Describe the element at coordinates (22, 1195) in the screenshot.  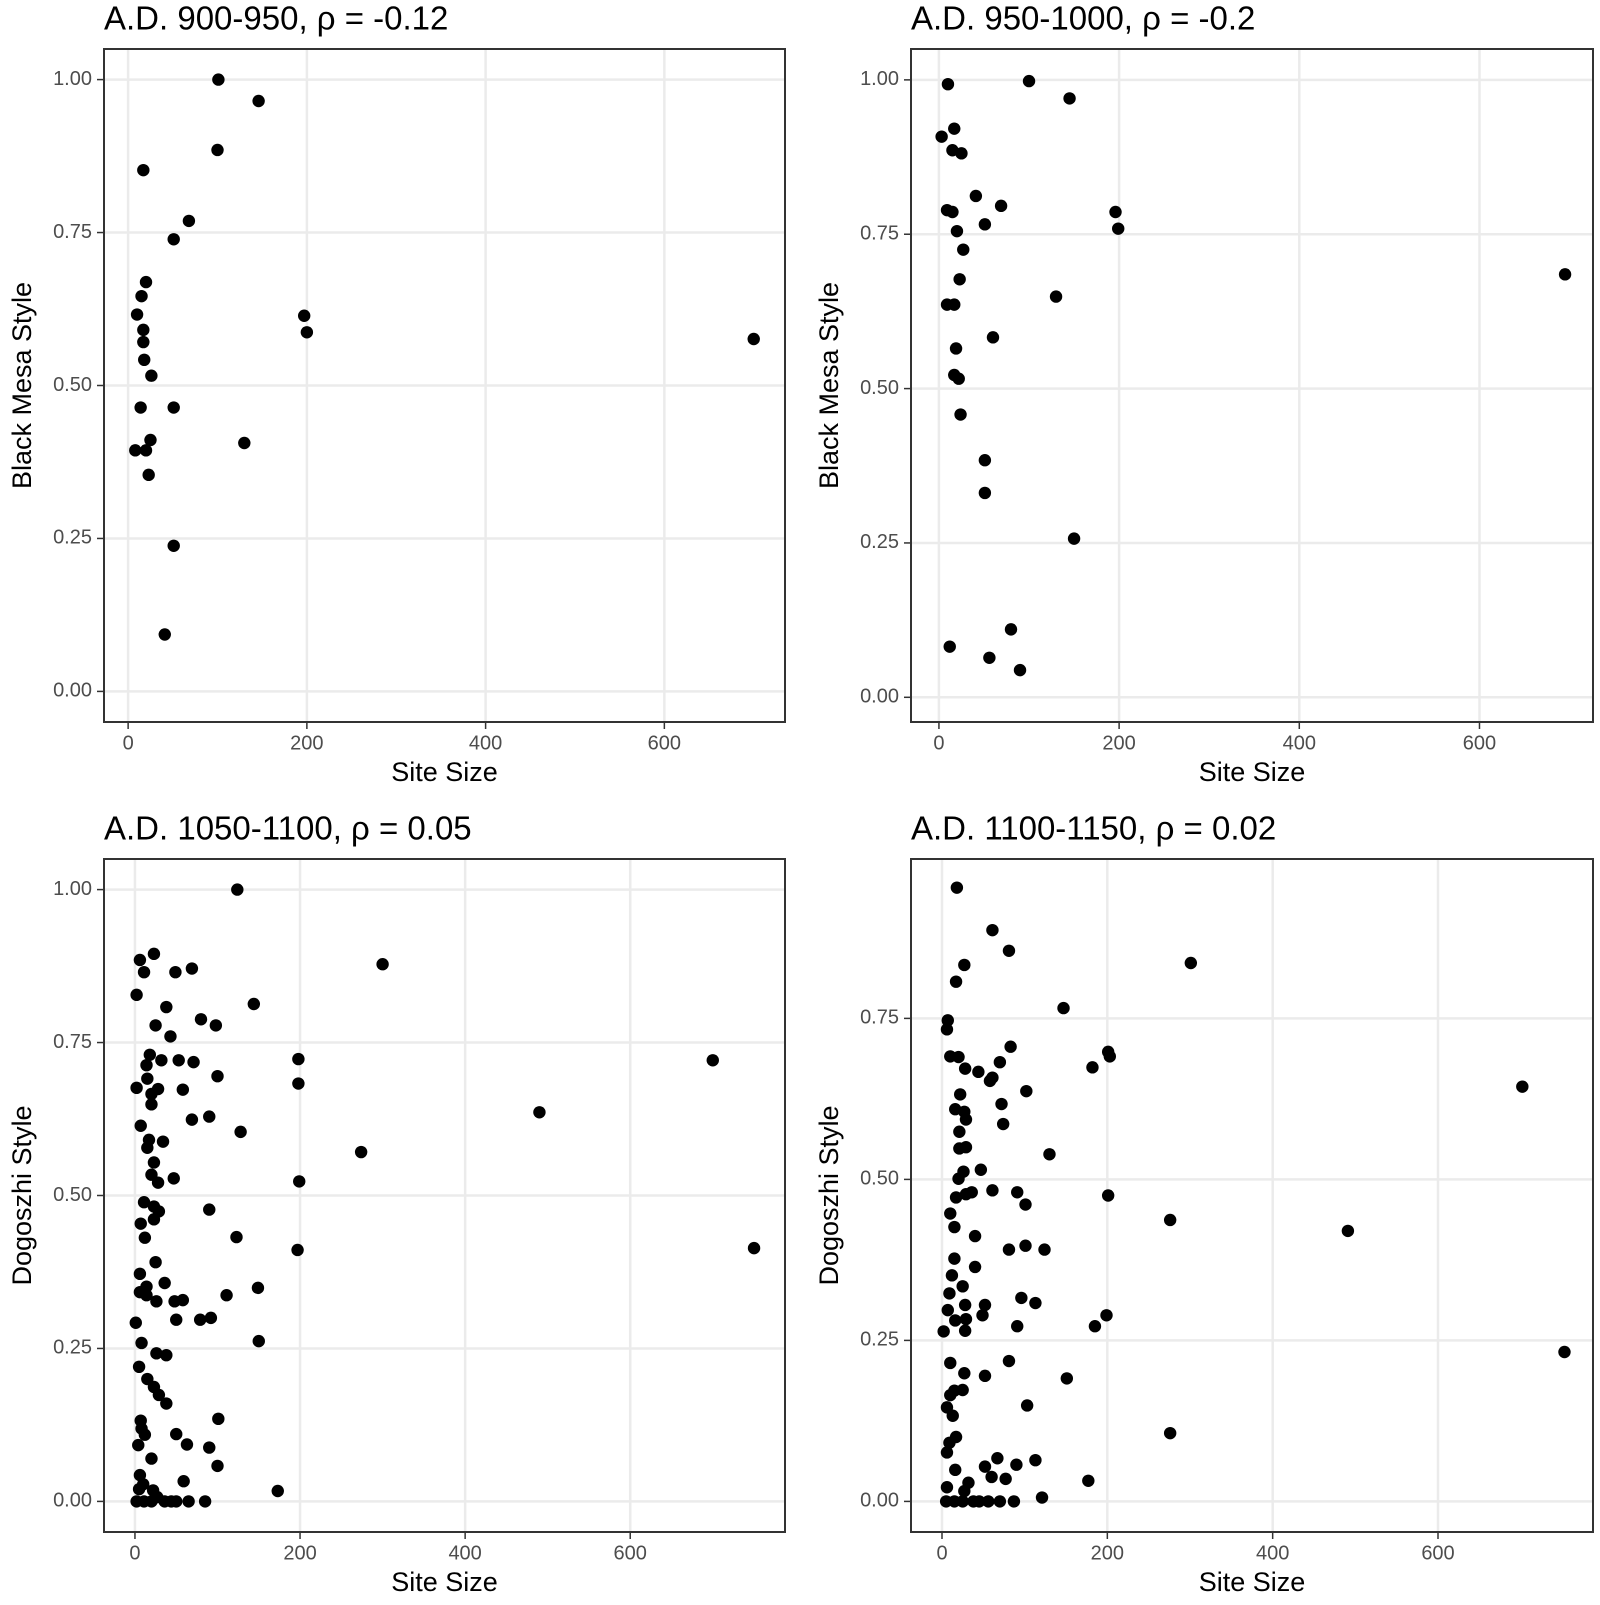
I see `y-axis-label: Dogoszhi Style` at that location.